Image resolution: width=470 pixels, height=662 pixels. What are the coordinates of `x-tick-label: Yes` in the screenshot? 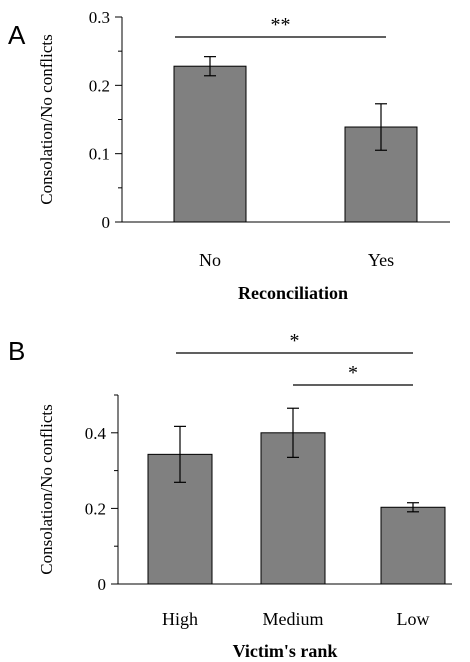 It's located at (381, 260).